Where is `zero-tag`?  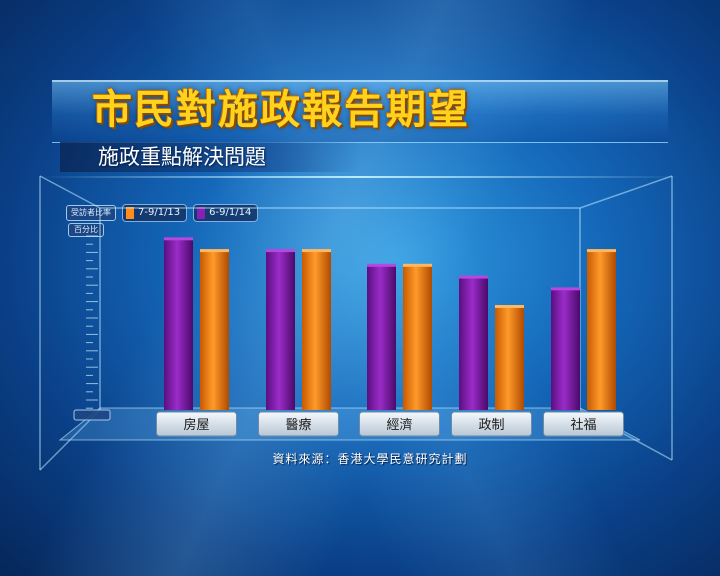
zero-tag is located at coordinates (92, 415).